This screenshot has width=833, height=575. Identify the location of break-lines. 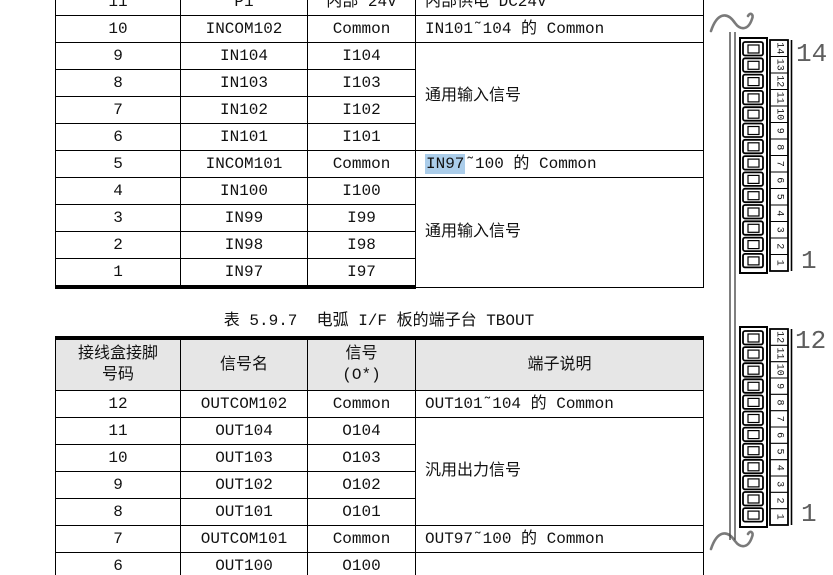
(732, 286).